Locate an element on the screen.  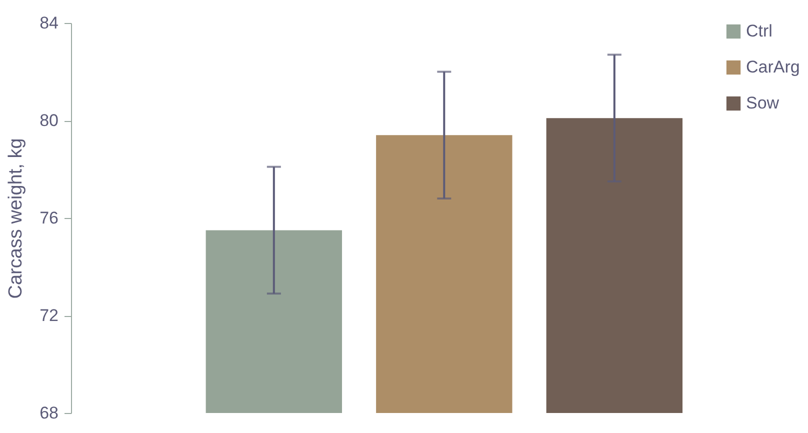
y-tick-label: 72 is located at coordinates (49, 315).